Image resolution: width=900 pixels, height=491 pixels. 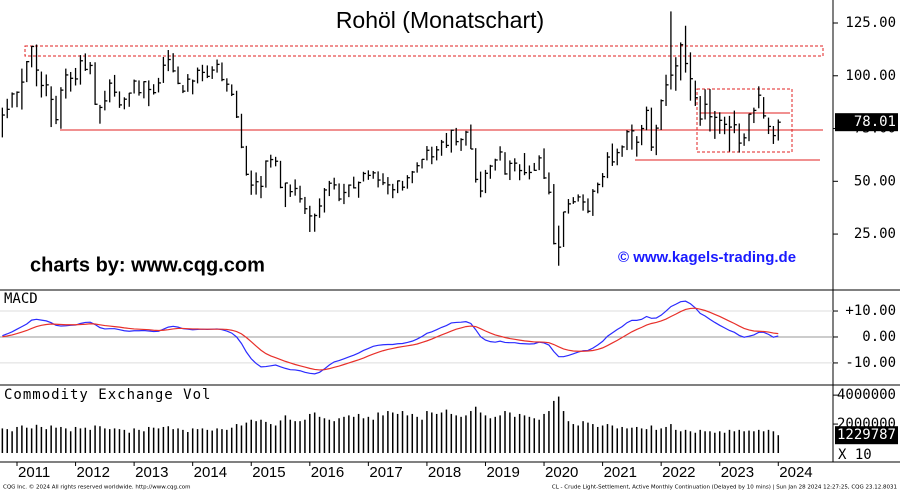 What do you see at coordinates (707, 257) in the screenshot?
I see `annotation: © www.kagels-trading.de` at bounding box center [707, 257].